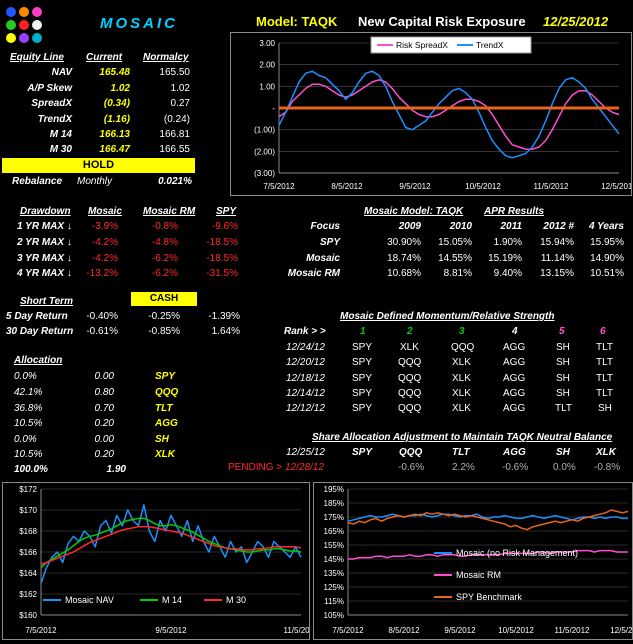 This screenshot has width=633, height=644. What do you see at coordinates (164, 316) in the screenshot?
I see `short-term-cell: -0.25%` at bounding box center [164, 316].